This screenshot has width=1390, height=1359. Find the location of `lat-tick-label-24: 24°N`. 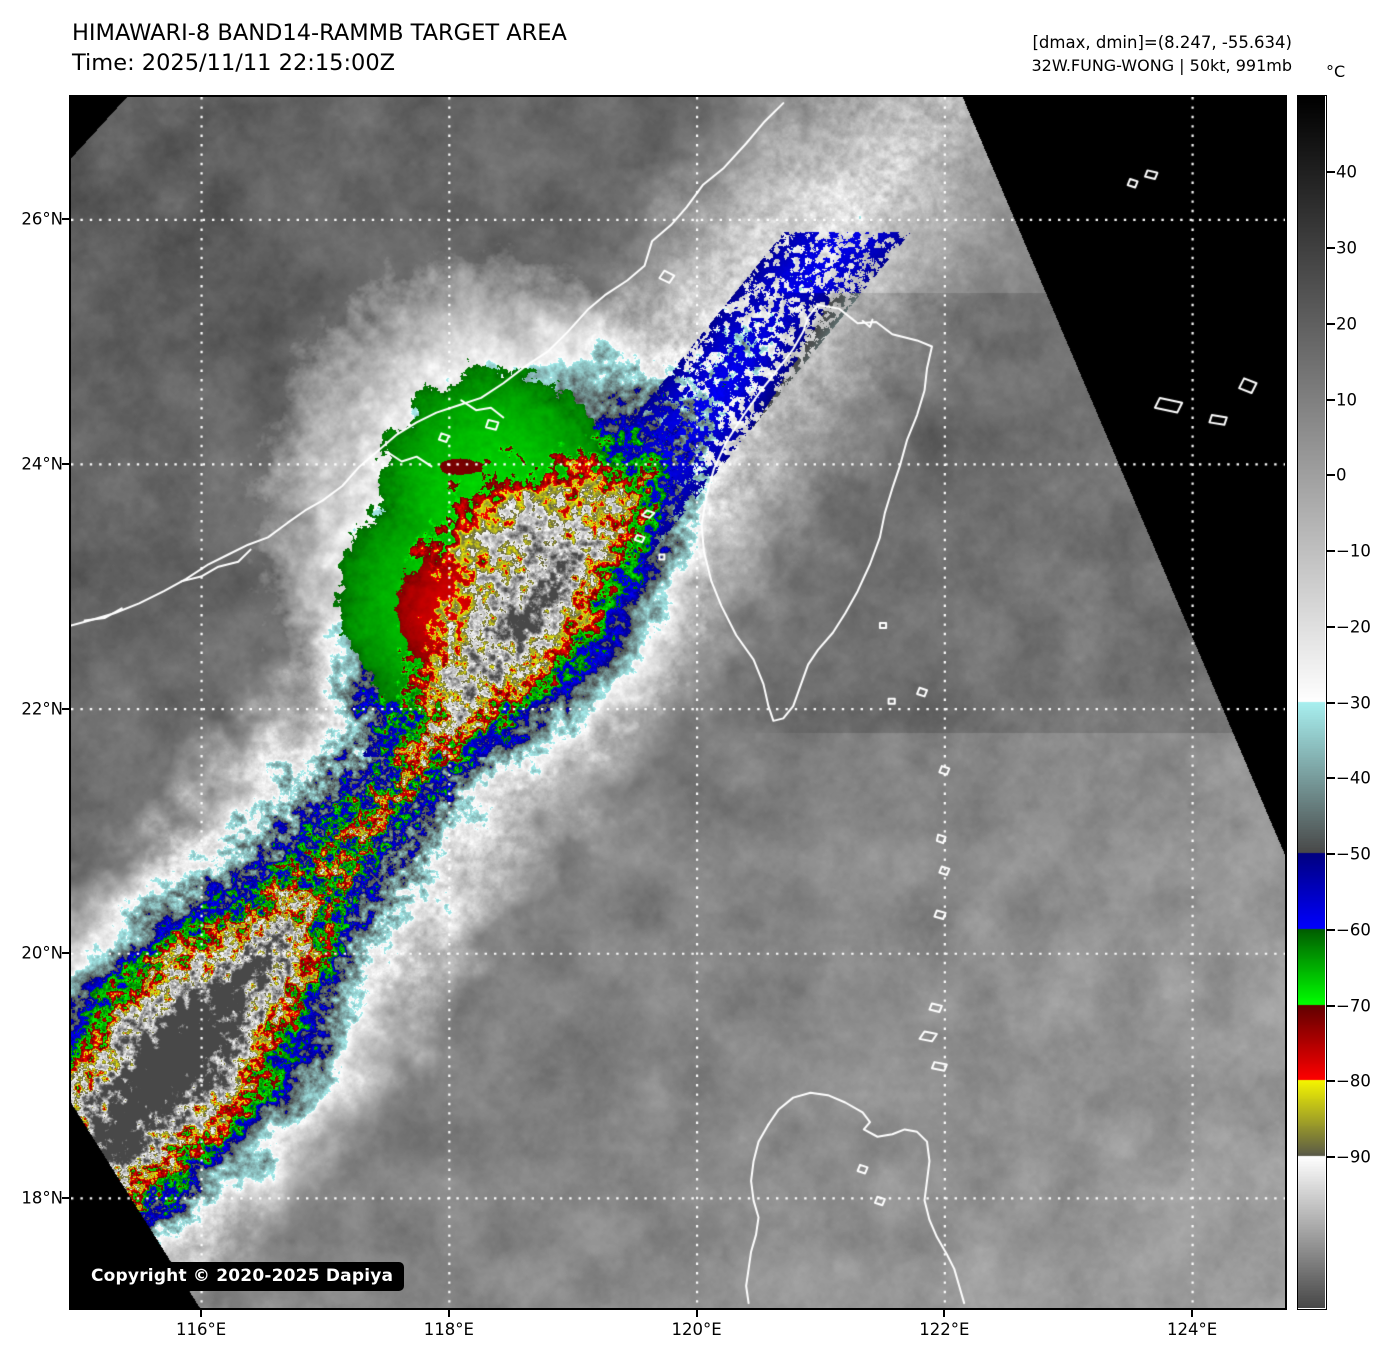

lat-tick-label-24: 24°N is located at coordinates (42, 464).